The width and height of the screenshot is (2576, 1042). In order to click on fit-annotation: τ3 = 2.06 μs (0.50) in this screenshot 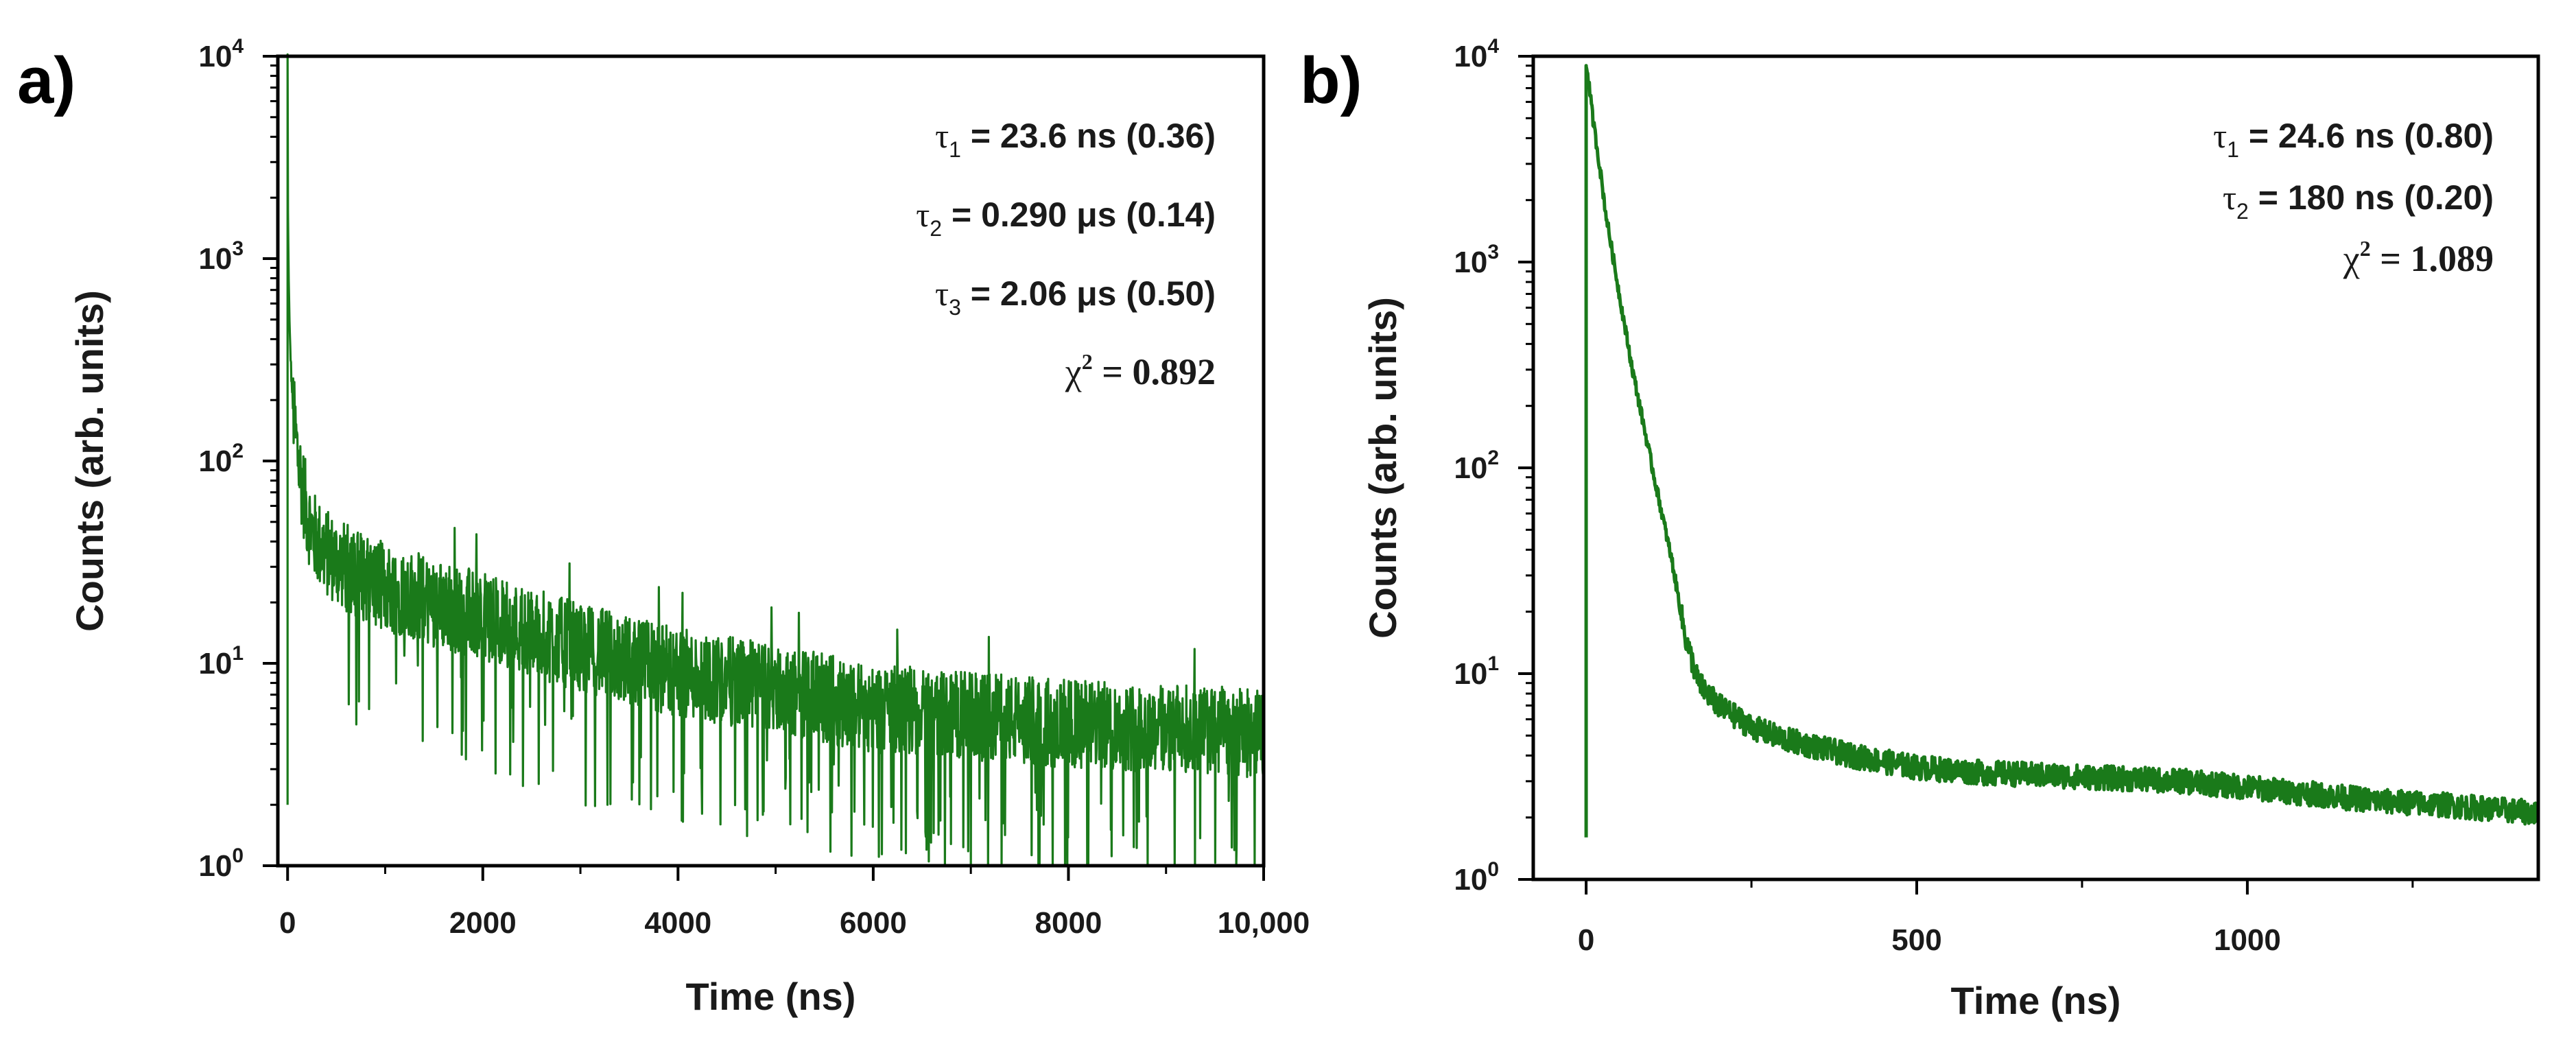, I will do `click(1075, 297)`.